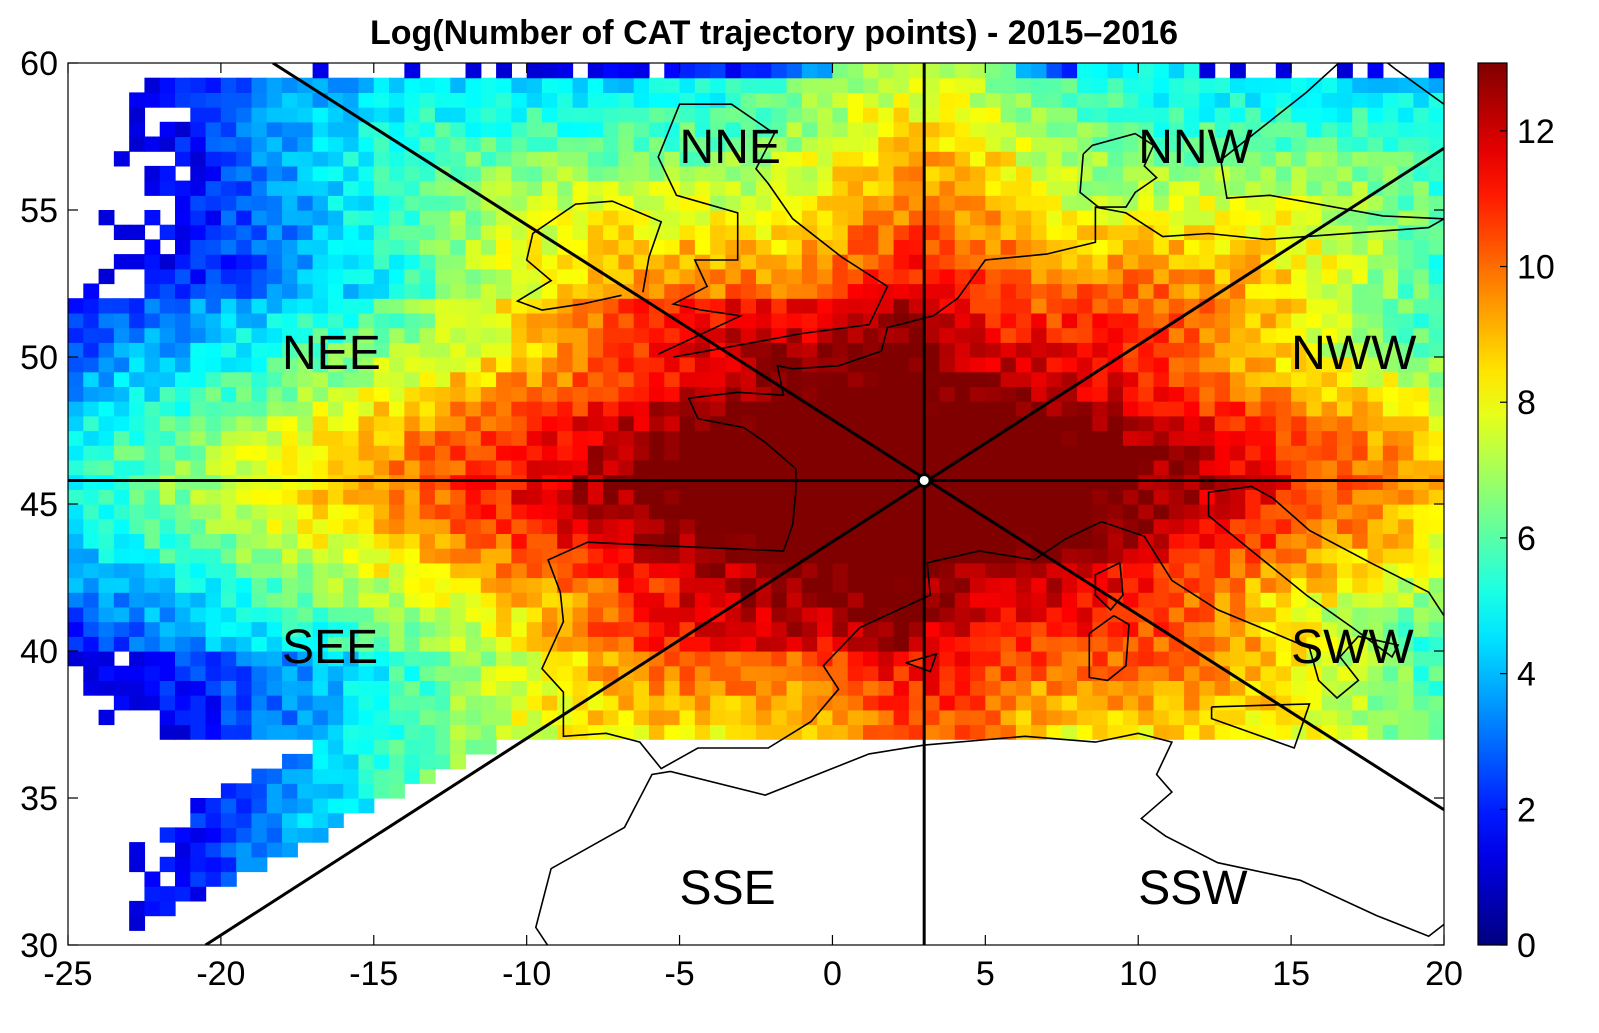  What do you see at coordinates (1492, 504) in the screenshot?
I see `colorbar-gradient` at bounding box center [1492, 504].